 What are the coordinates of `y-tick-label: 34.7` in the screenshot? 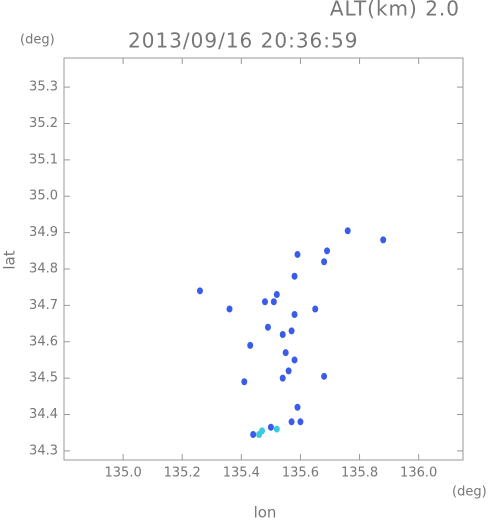 It's located at (43, 305).